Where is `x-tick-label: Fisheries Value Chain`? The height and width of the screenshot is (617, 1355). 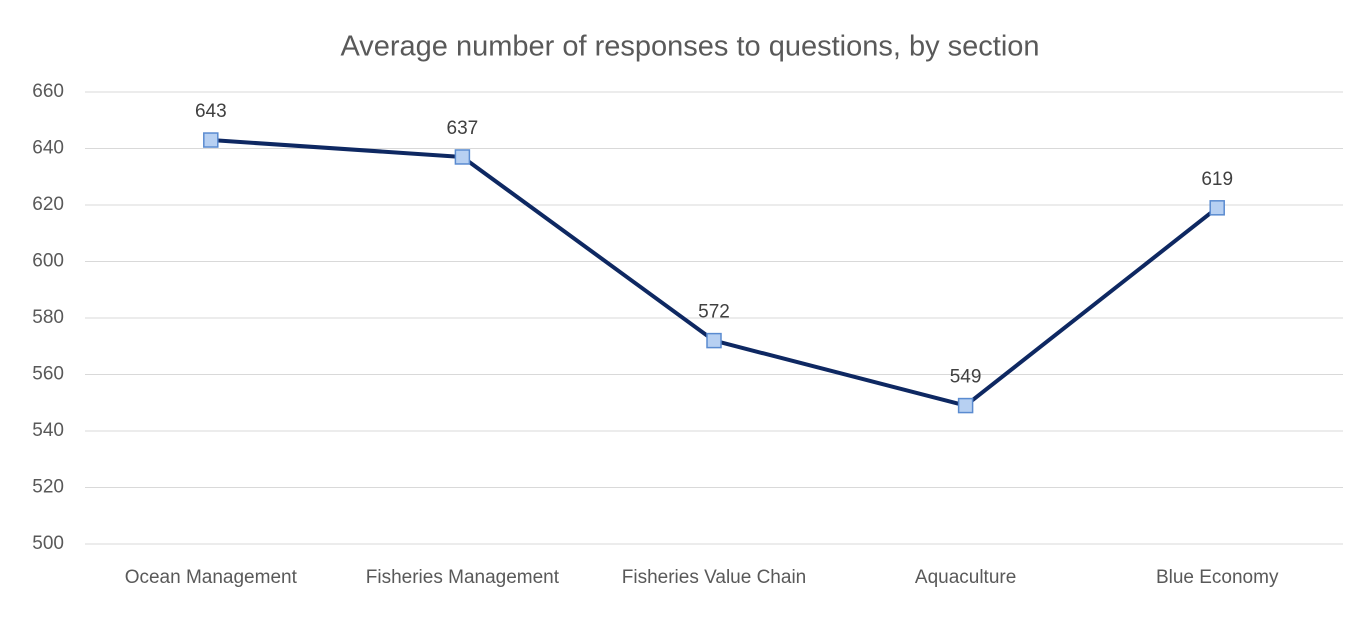 x-tick-label: Fisheries Value Chain is located at coordinates (714, 577).